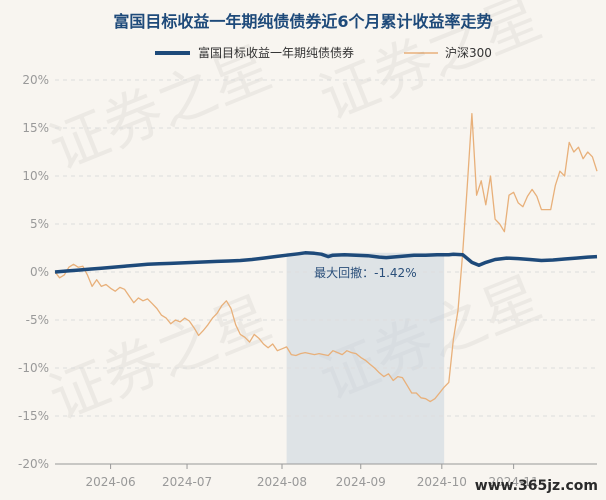 This screenshot has height=500, width=606. What do you see at coordinates (365, 358) in the screenshot?
I see `max-drawdown-band` at bounding box center [365, 358].